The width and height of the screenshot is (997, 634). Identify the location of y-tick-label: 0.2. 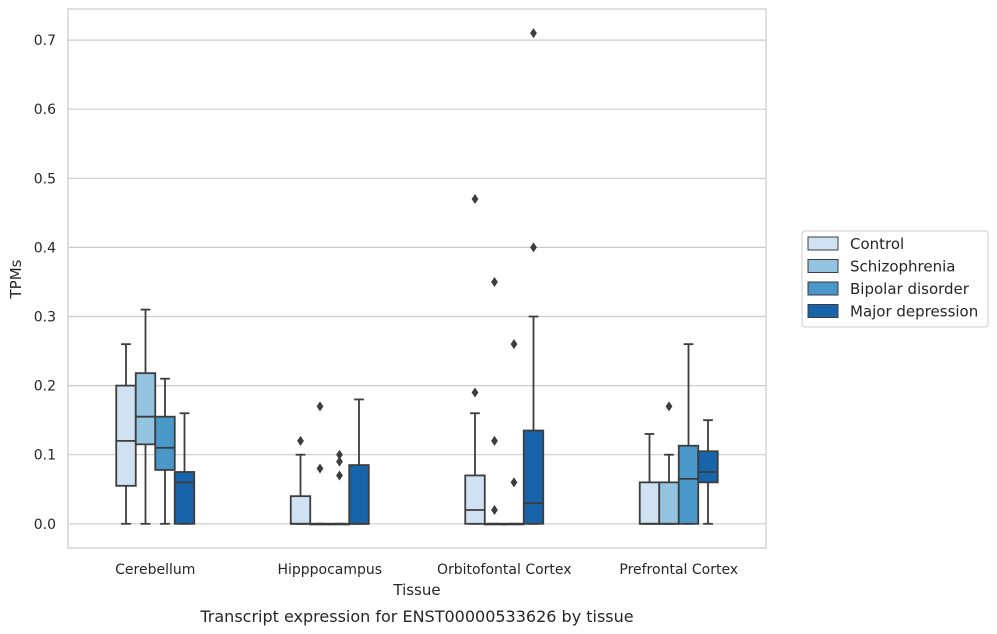
(45, 387).